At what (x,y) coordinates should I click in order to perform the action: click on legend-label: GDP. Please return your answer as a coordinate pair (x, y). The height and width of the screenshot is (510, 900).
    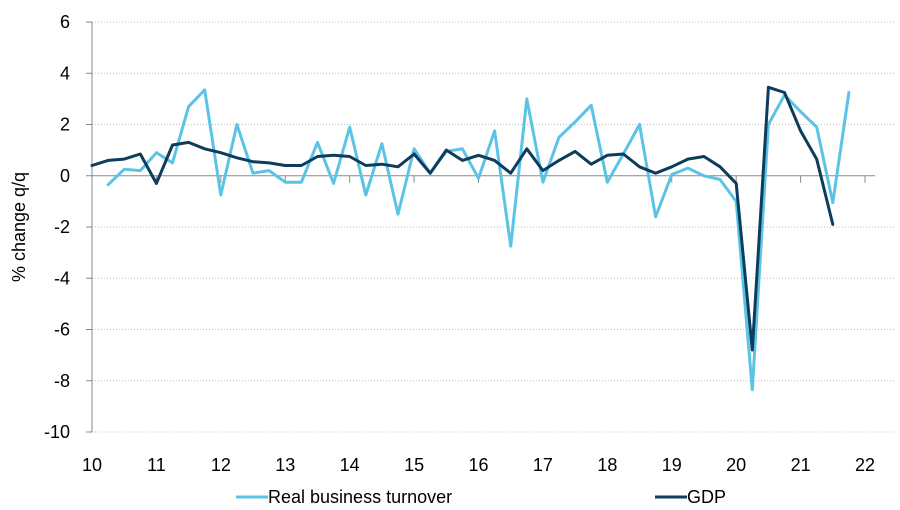
    Looking at the image, I should click on (706, 497).